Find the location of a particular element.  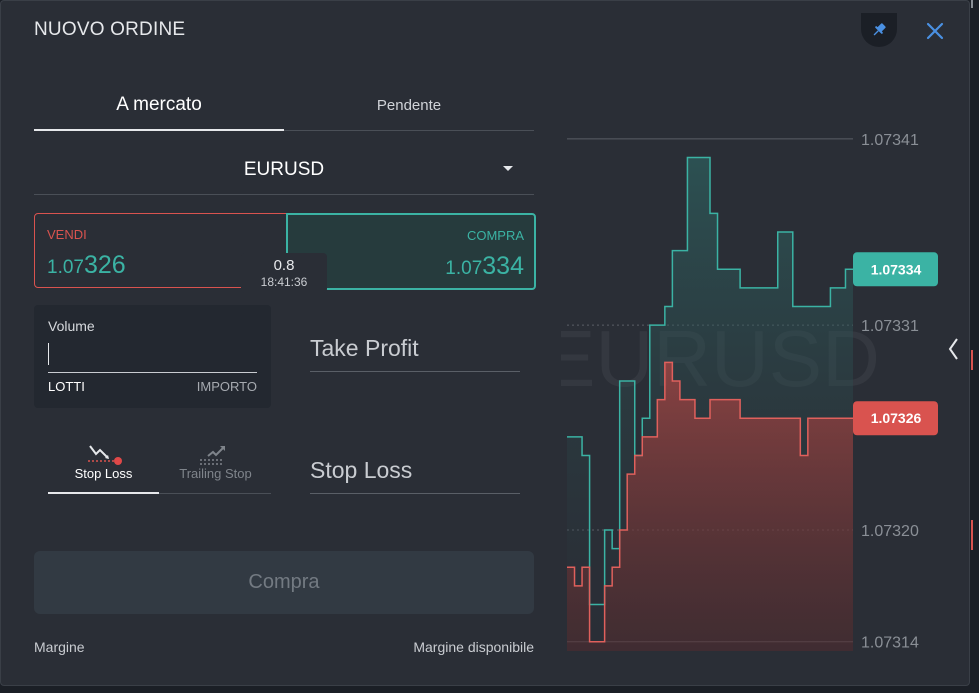

pin-button is located at coordinates (879, 30).